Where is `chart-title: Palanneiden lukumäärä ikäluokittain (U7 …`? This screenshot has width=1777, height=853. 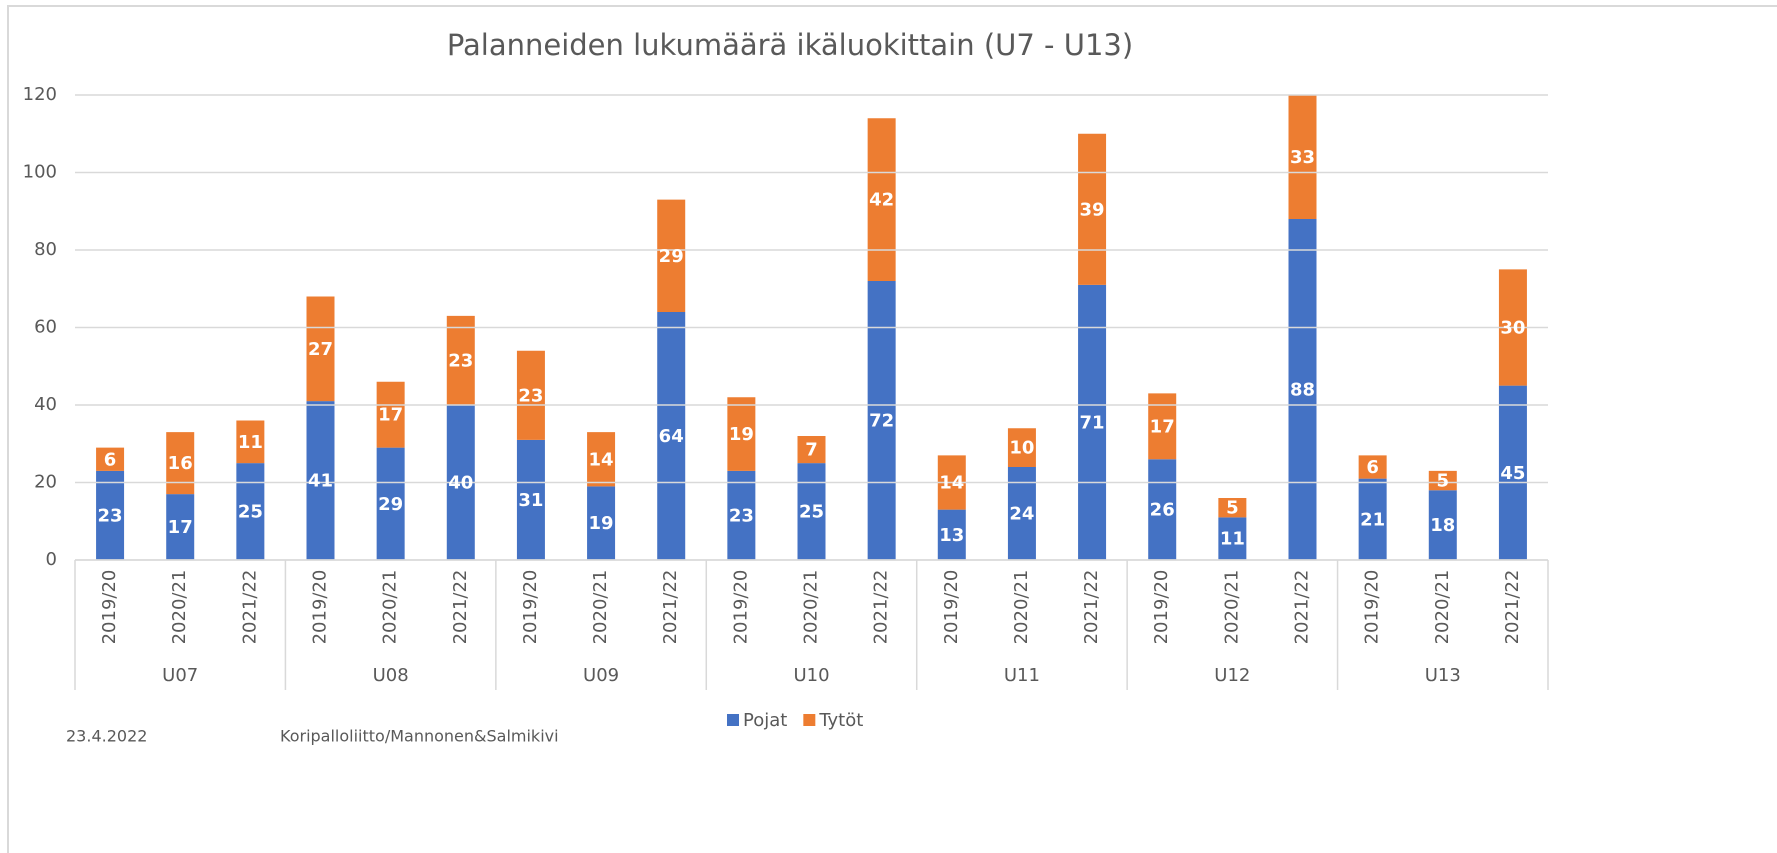 chart-title: Palanneiden lukumäärä ikäluokittain (U7 … is located at coordinates (790, 45).